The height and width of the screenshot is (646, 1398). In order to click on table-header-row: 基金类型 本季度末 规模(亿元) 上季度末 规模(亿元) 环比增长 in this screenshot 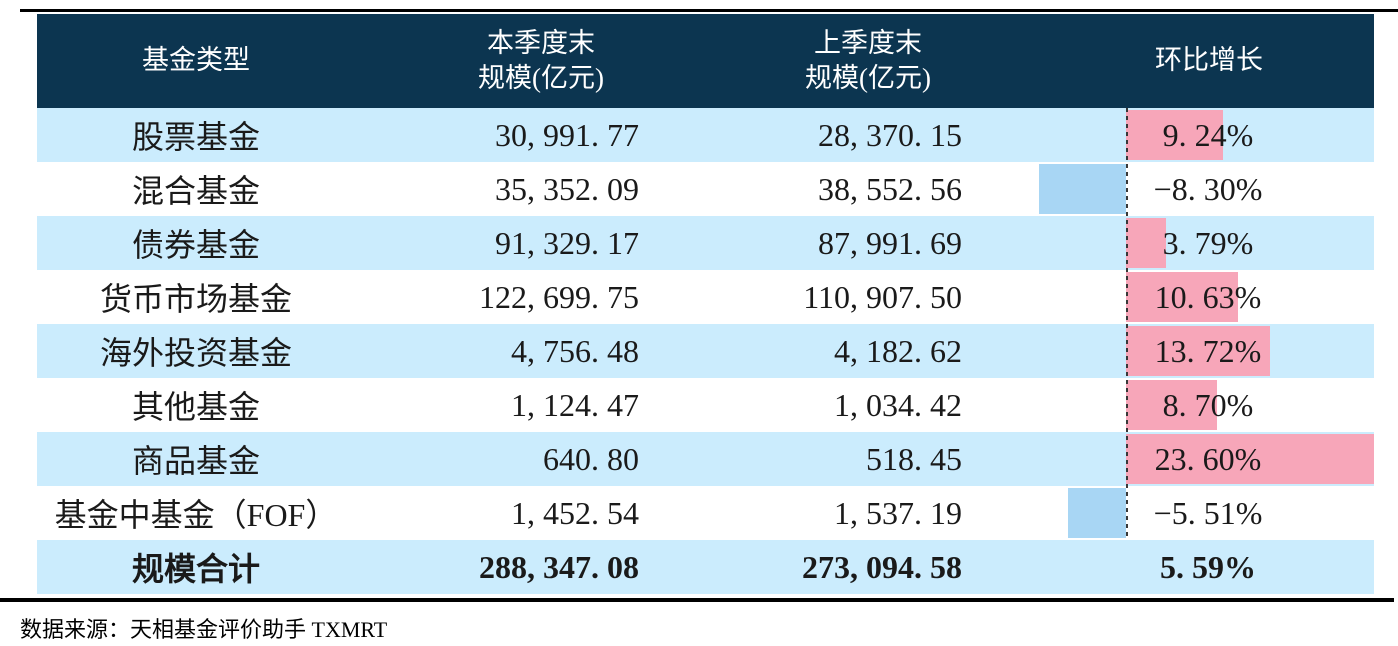, I will do `click(705, 61)`.